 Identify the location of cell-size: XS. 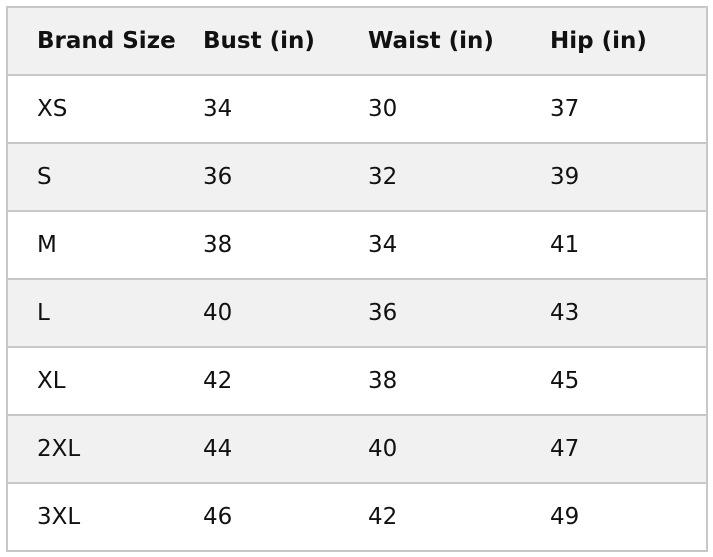
(105, 108).